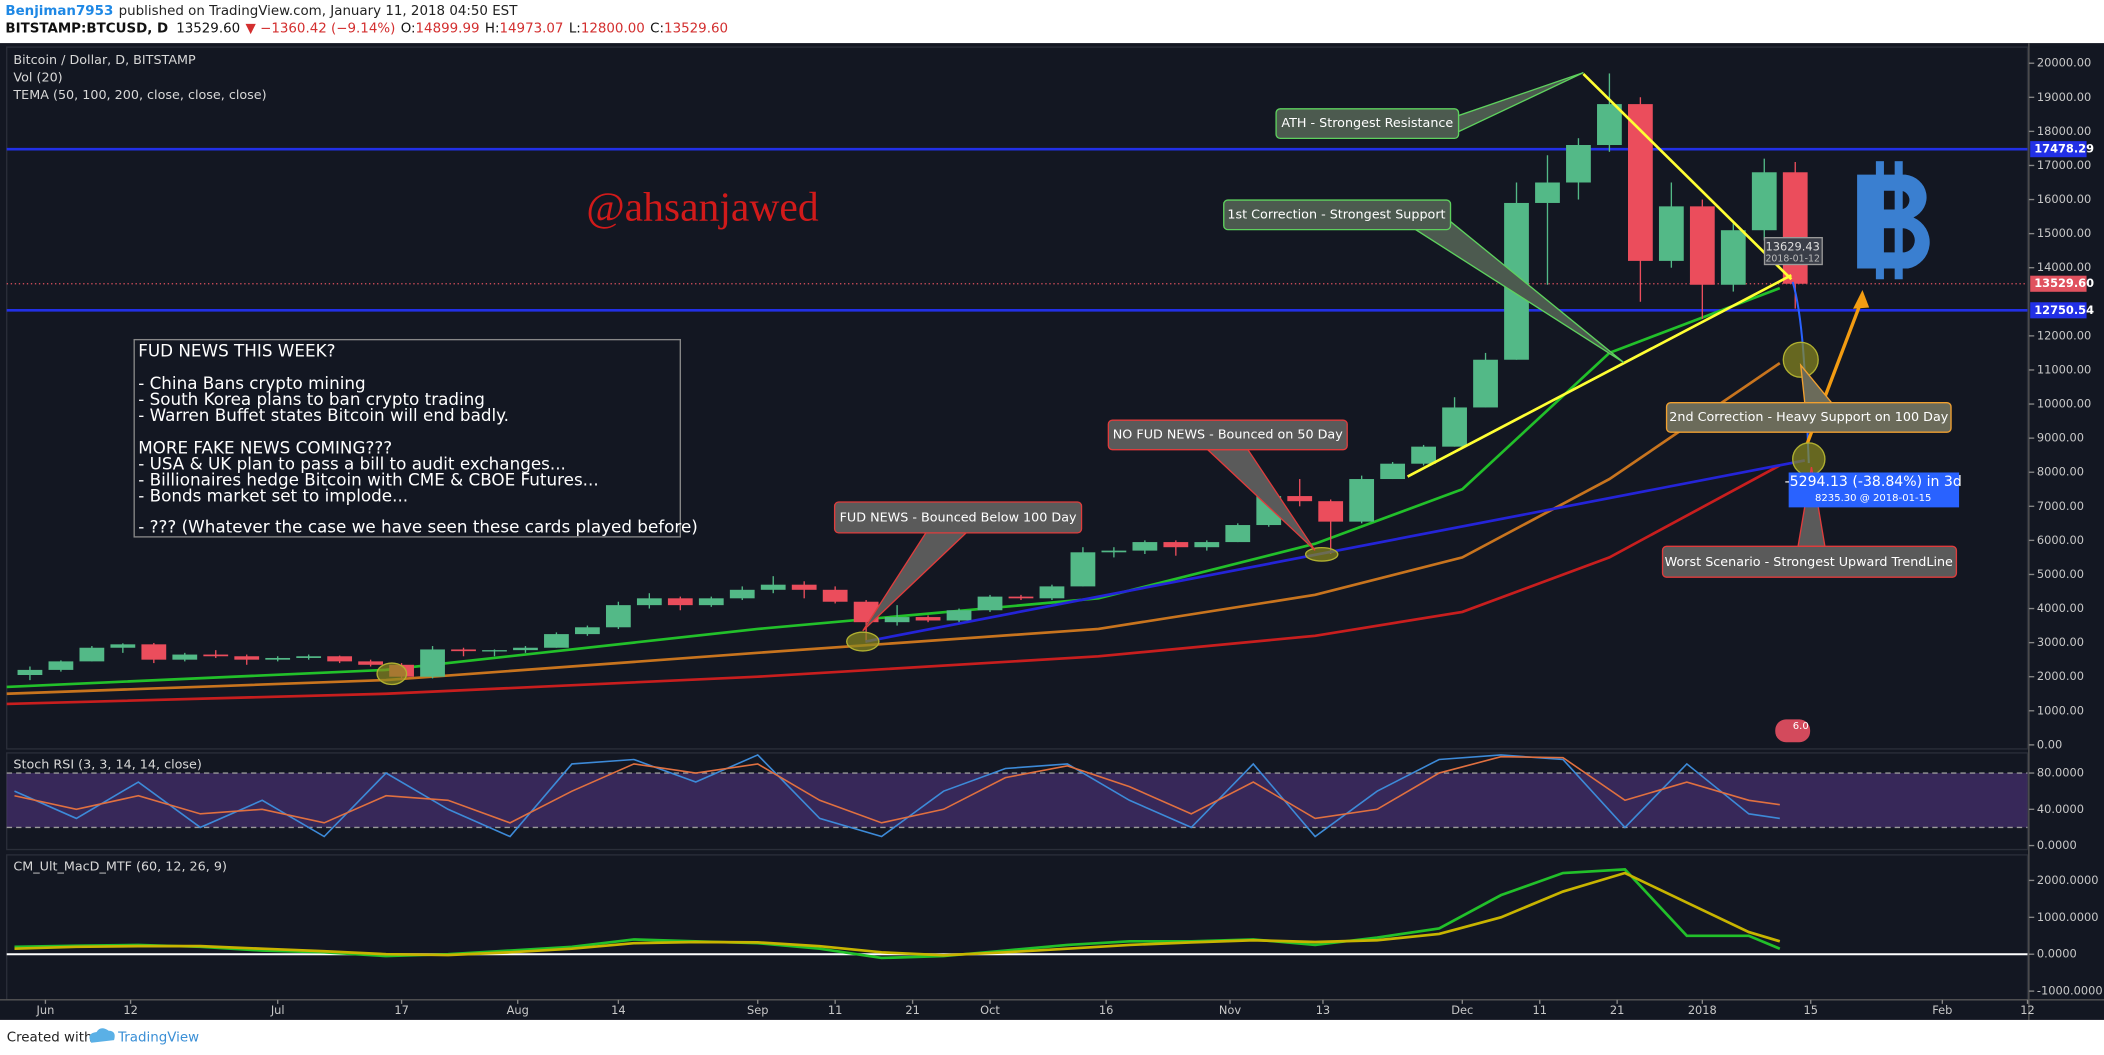 This screenshot has height=1055, width=2104. Describe the element at coordinates (613, 28) in the screenshot. I see `ohlc-value: 12800.00` at that location.